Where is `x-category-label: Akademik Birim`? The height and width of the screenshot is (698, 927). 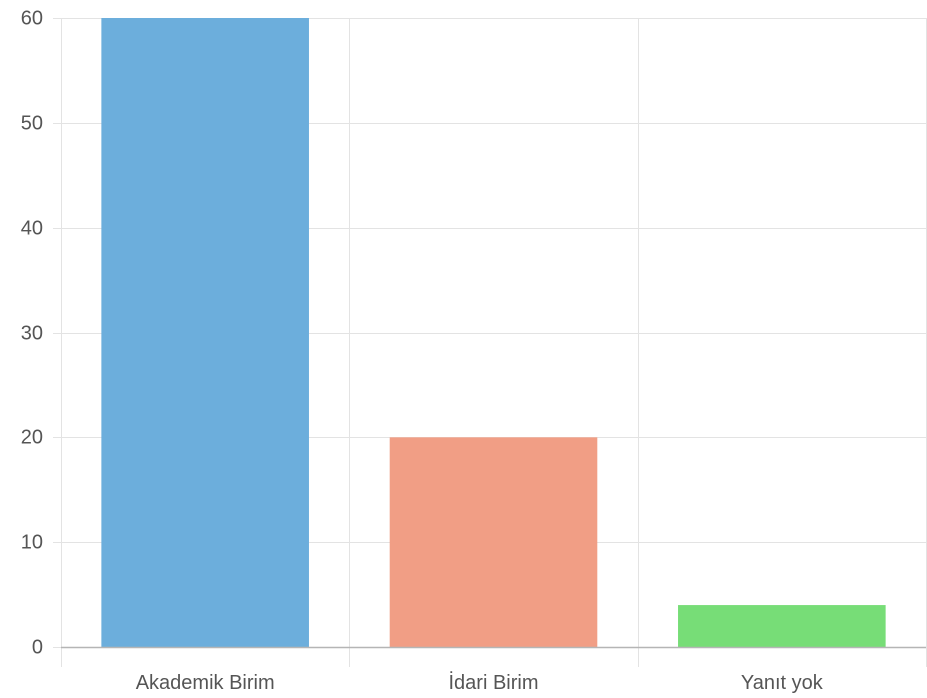
x-category-label: Akademik Birim is located at coordinates (205, 683).